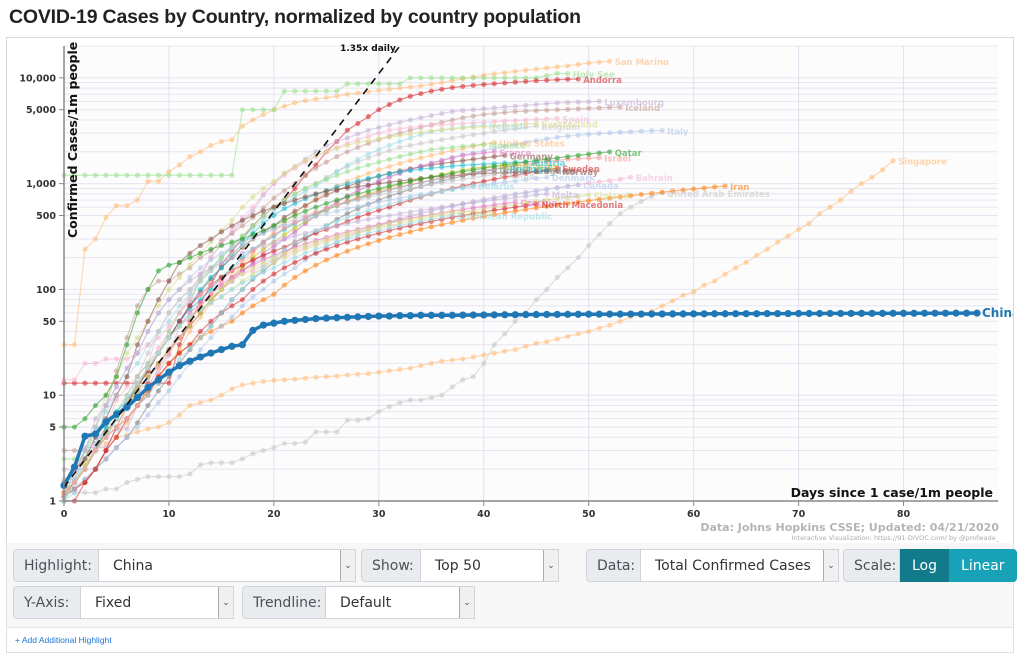 This screenshot has height=663, width=1023. Describe the element at coordinates (925, 565) in the screenshot. I see `scale-log-button: Log` at that location.